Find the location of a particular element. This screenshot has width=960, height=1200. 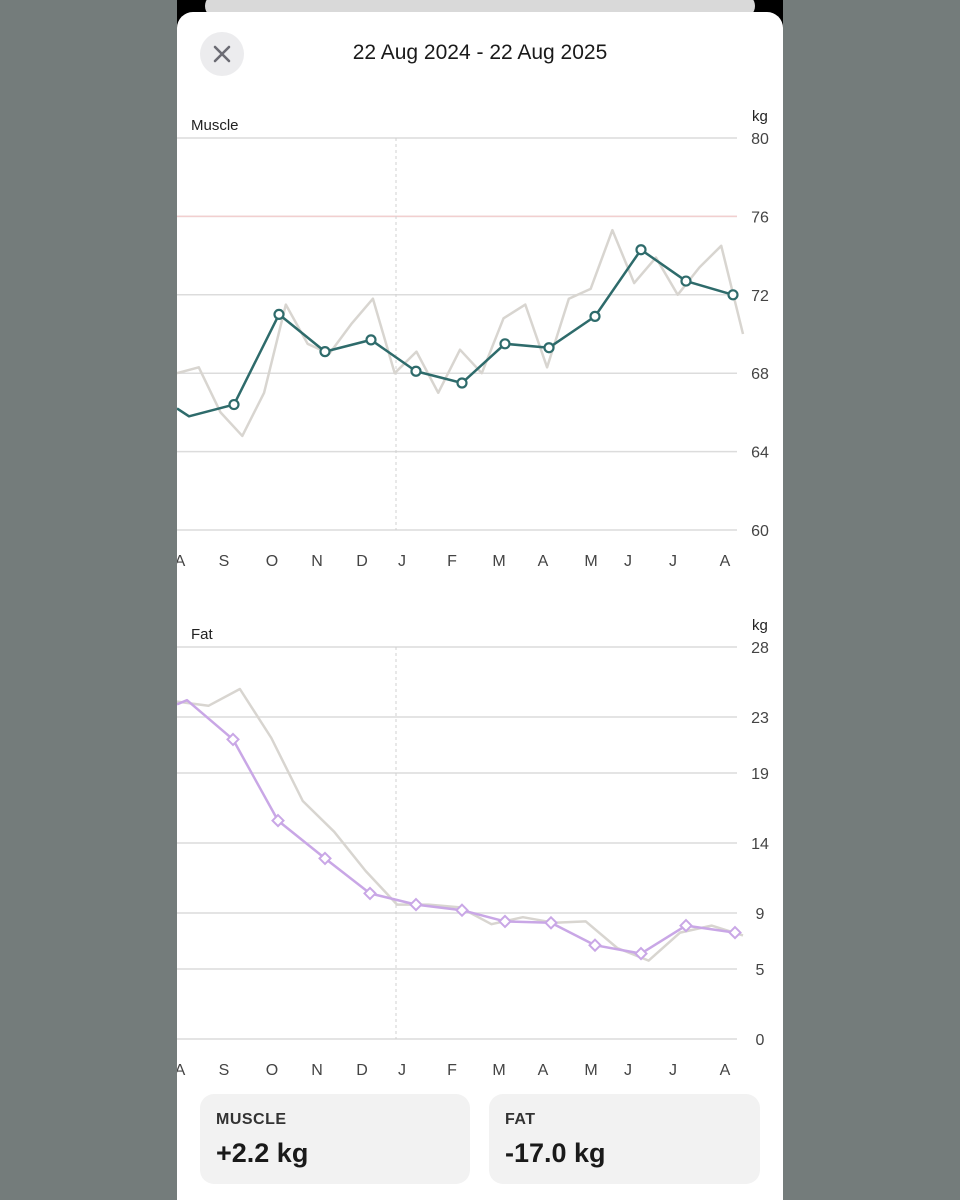

y-tick-label: 76 is located at coordinates (760, 217).